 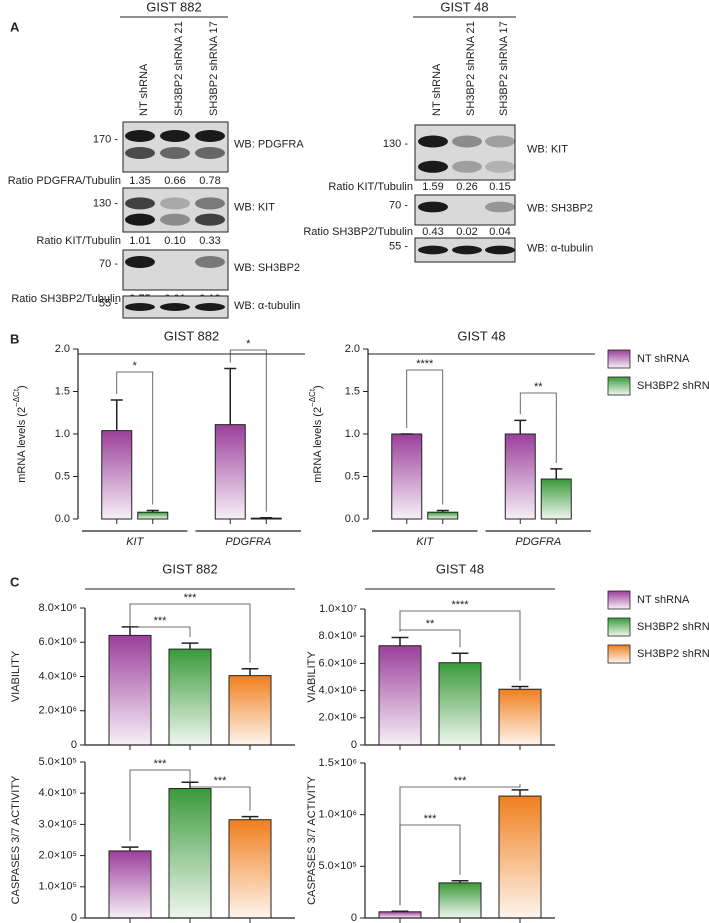 I want to click on ratio-label: Ratio SH3BP2/Tubulin, so click(x=66, y=299).